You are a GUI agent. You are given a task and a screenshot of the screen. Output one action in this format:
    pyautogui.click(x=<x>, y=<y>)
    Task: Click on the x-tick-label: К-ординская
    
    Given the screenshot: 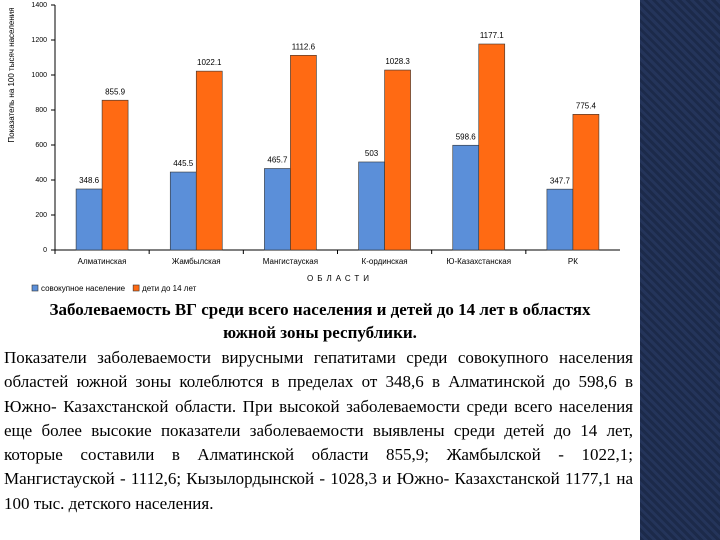 What is the action you would take?
    pyautogui.click(x=385, y=261)
    